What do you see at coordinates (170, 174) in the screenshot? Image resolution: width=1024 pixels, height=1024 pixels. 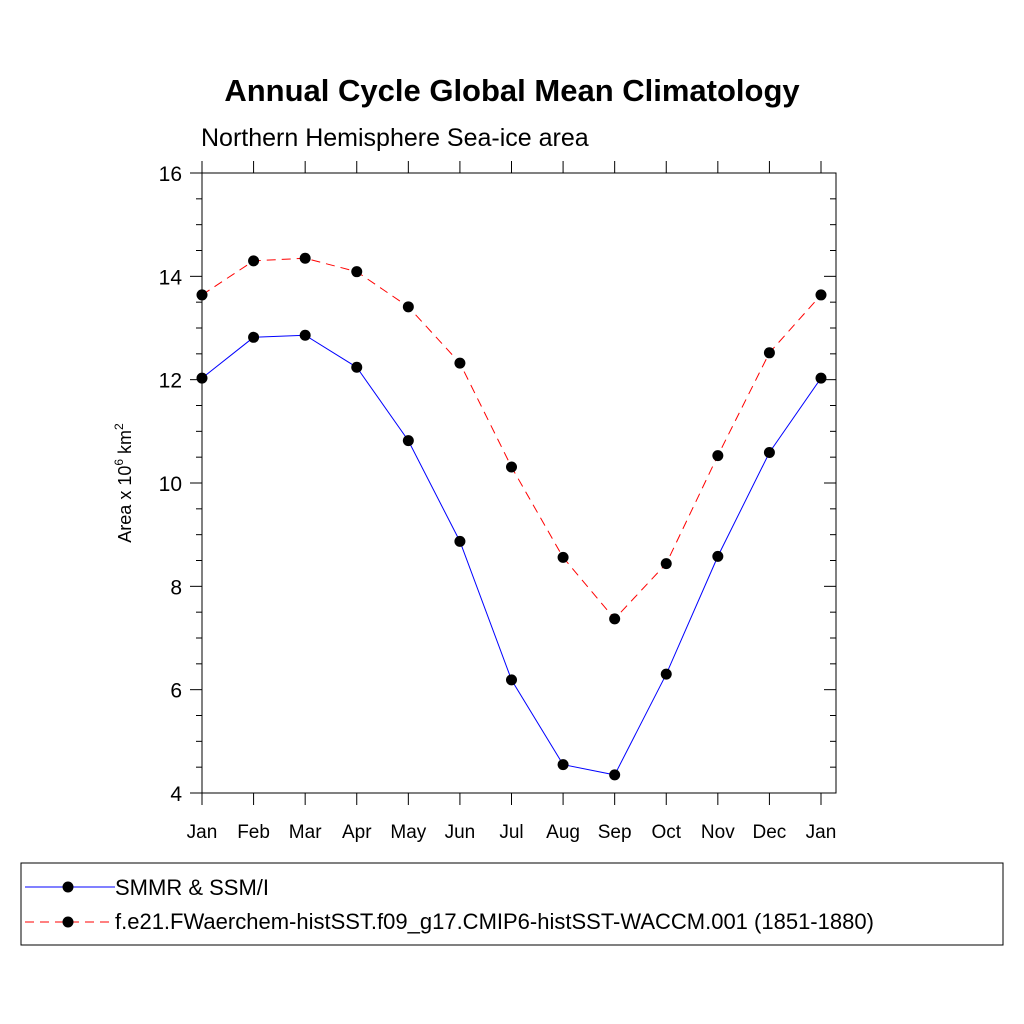 I see `y-tick-label: 16` at bounding box center [170, 174].